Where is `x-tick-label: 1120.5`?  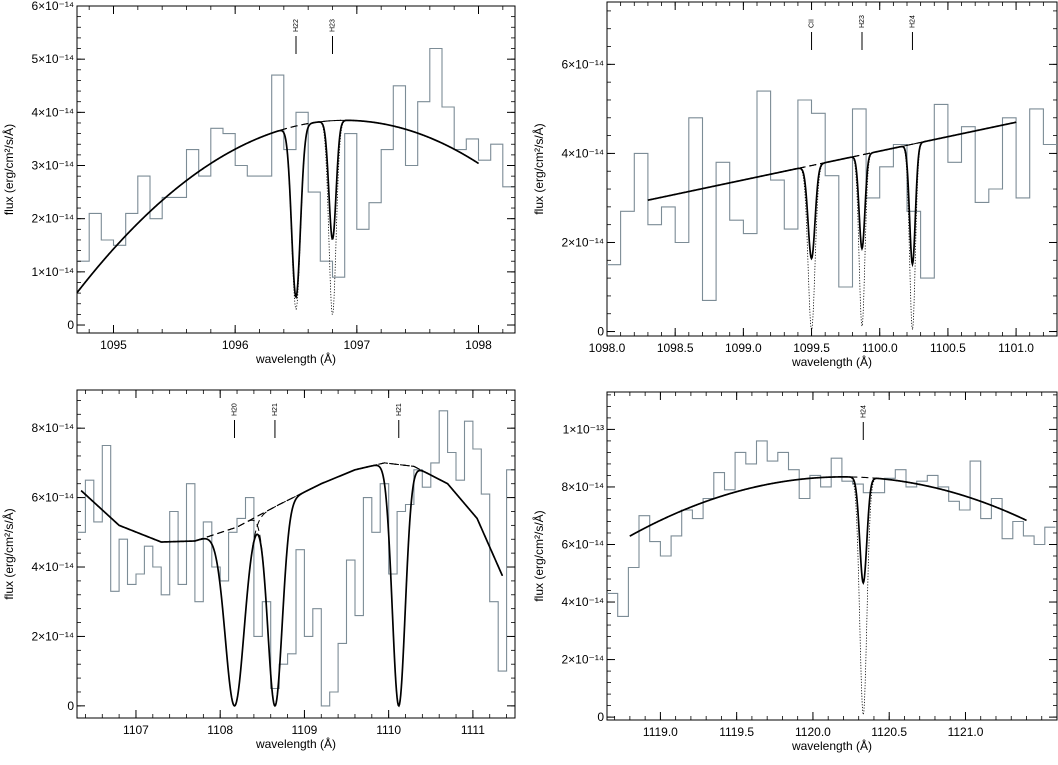 x-tick-label: 1120.5 is located at coordinates (889, 732).